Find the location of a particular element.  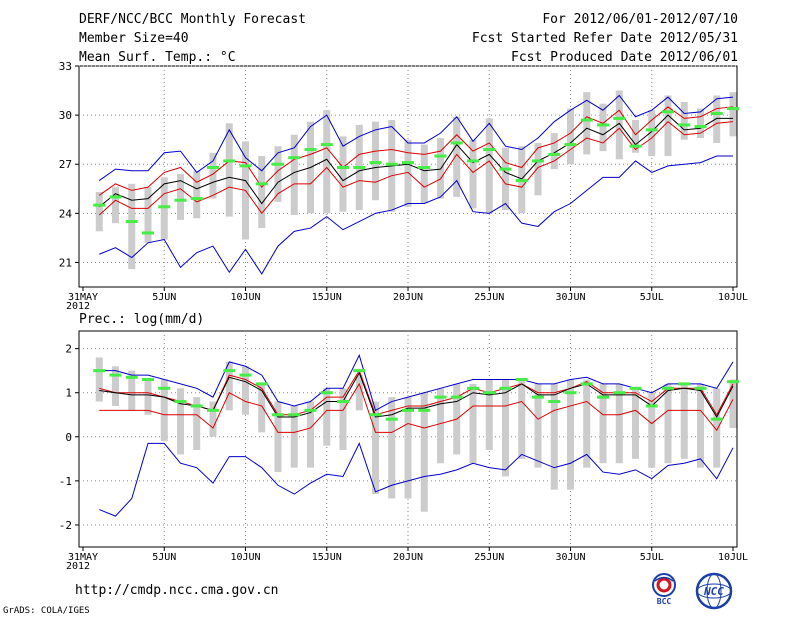

ncc-logo-text: NCC is located at coordinates (713, 591).